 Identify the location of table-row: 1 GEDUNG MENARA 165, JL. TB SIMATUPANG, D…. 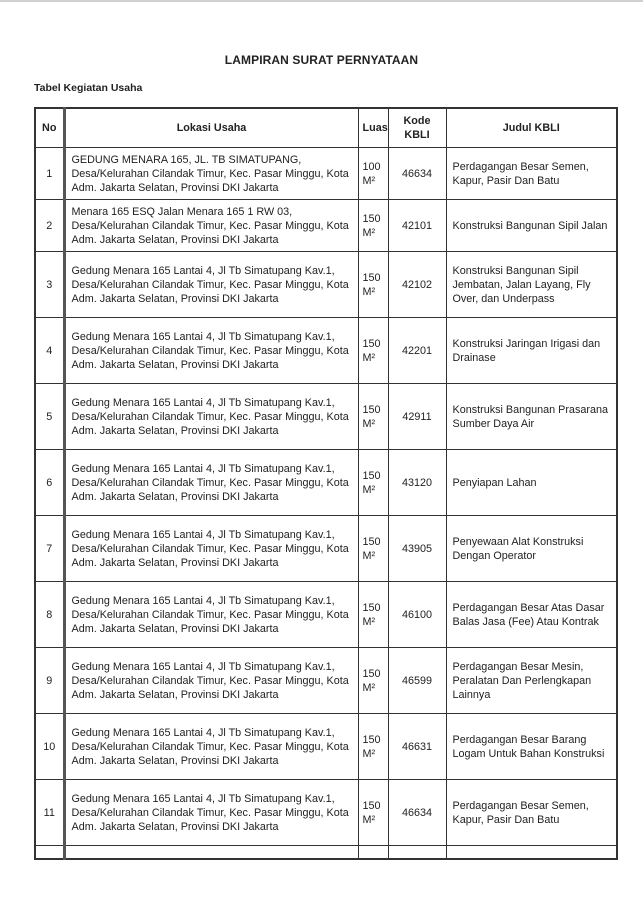
(326, 173).